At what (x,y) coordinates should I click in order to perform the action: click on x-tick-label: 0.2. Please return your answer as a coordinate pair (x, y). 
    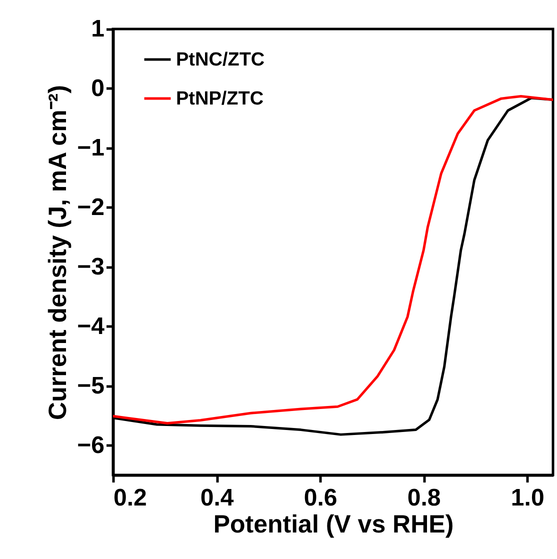
    Looking at the image, I should click on (130, 498).